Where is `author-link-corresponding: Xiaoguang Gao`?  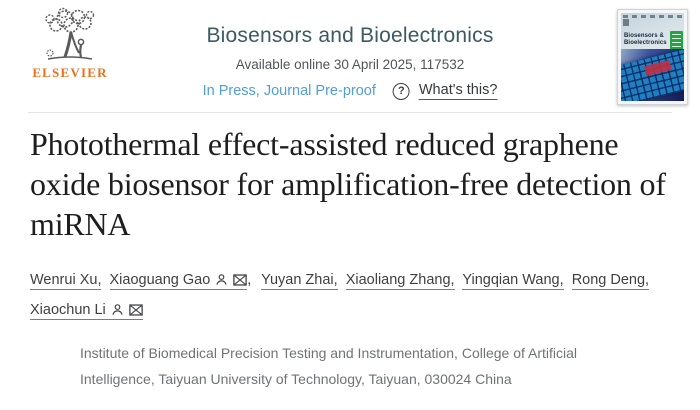
author-link-corresponding: Xiaoguang Gao is located at coordinates (178, 281).